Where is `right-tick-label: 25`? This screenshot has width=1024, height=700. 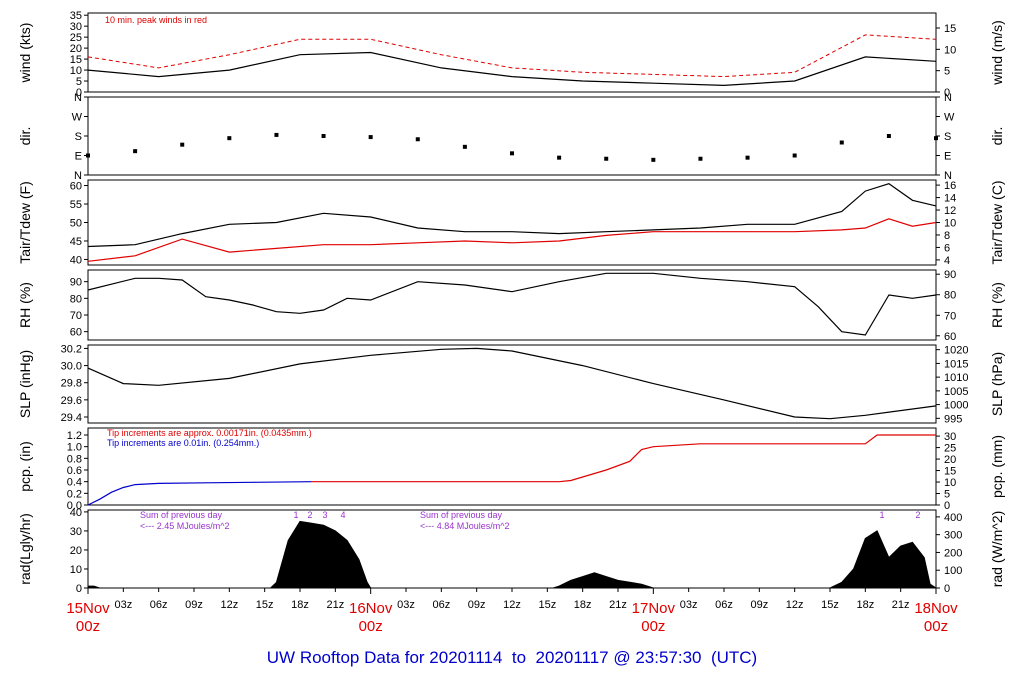
right-tick-label: 25 is located at coordinates (950, 449).